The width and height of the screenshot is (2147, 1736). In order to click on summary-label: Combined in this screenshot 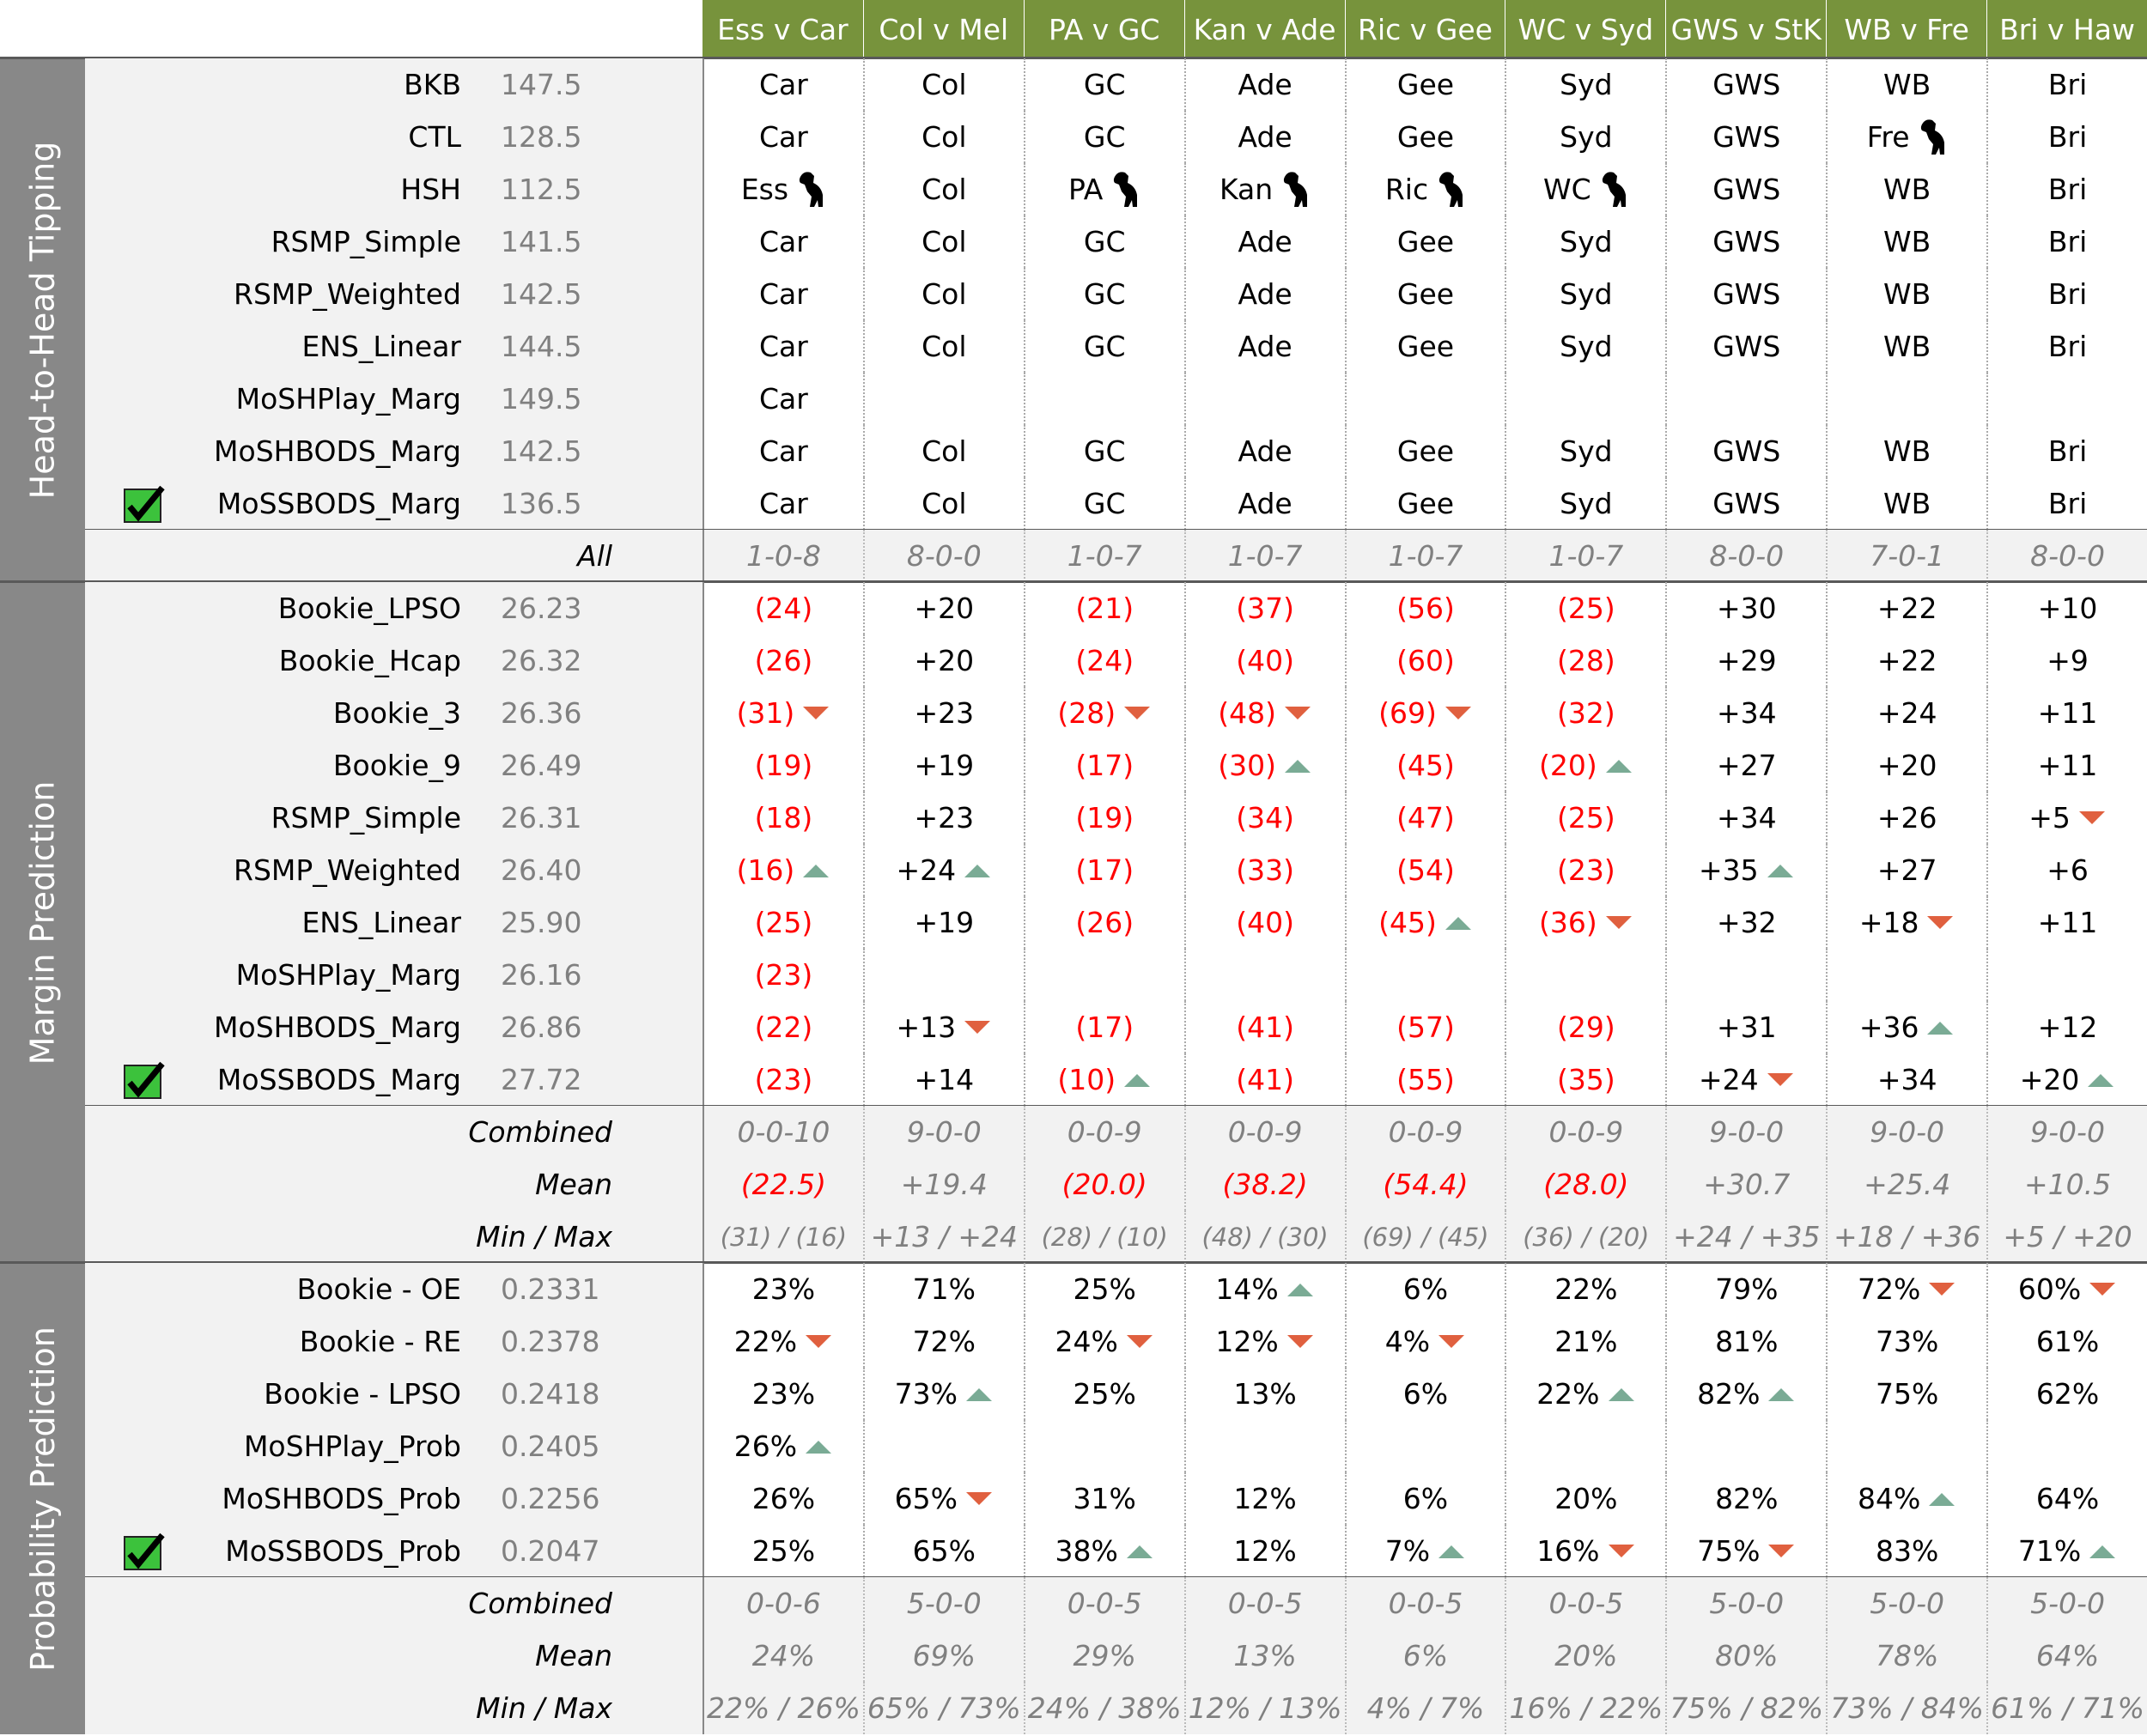, I will do `click(349, 1603)`.